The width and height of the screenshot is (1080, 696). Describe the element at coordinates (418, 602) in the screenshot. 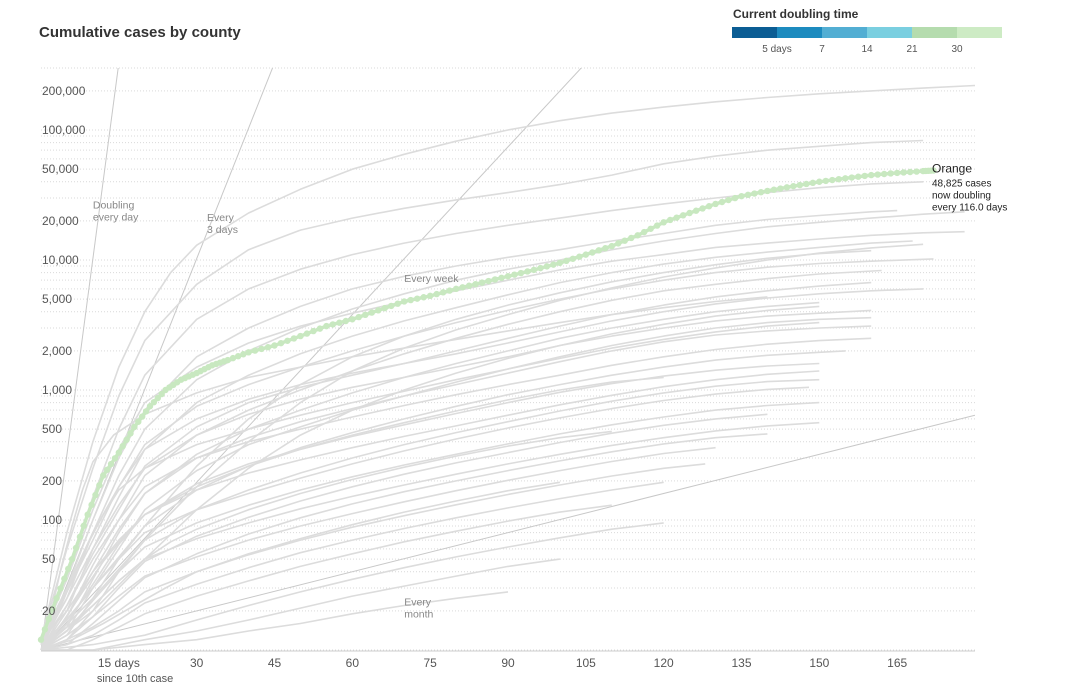

I see `reference-label: Every` at that location.